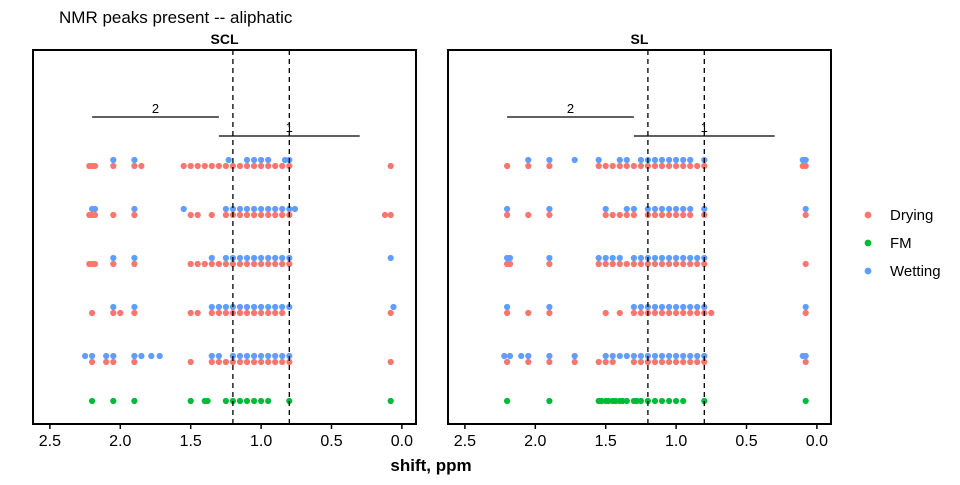  Describe the element at coordinates (225, 39) in the screenshot. I see `panel-strip-label: SCL` at that location.